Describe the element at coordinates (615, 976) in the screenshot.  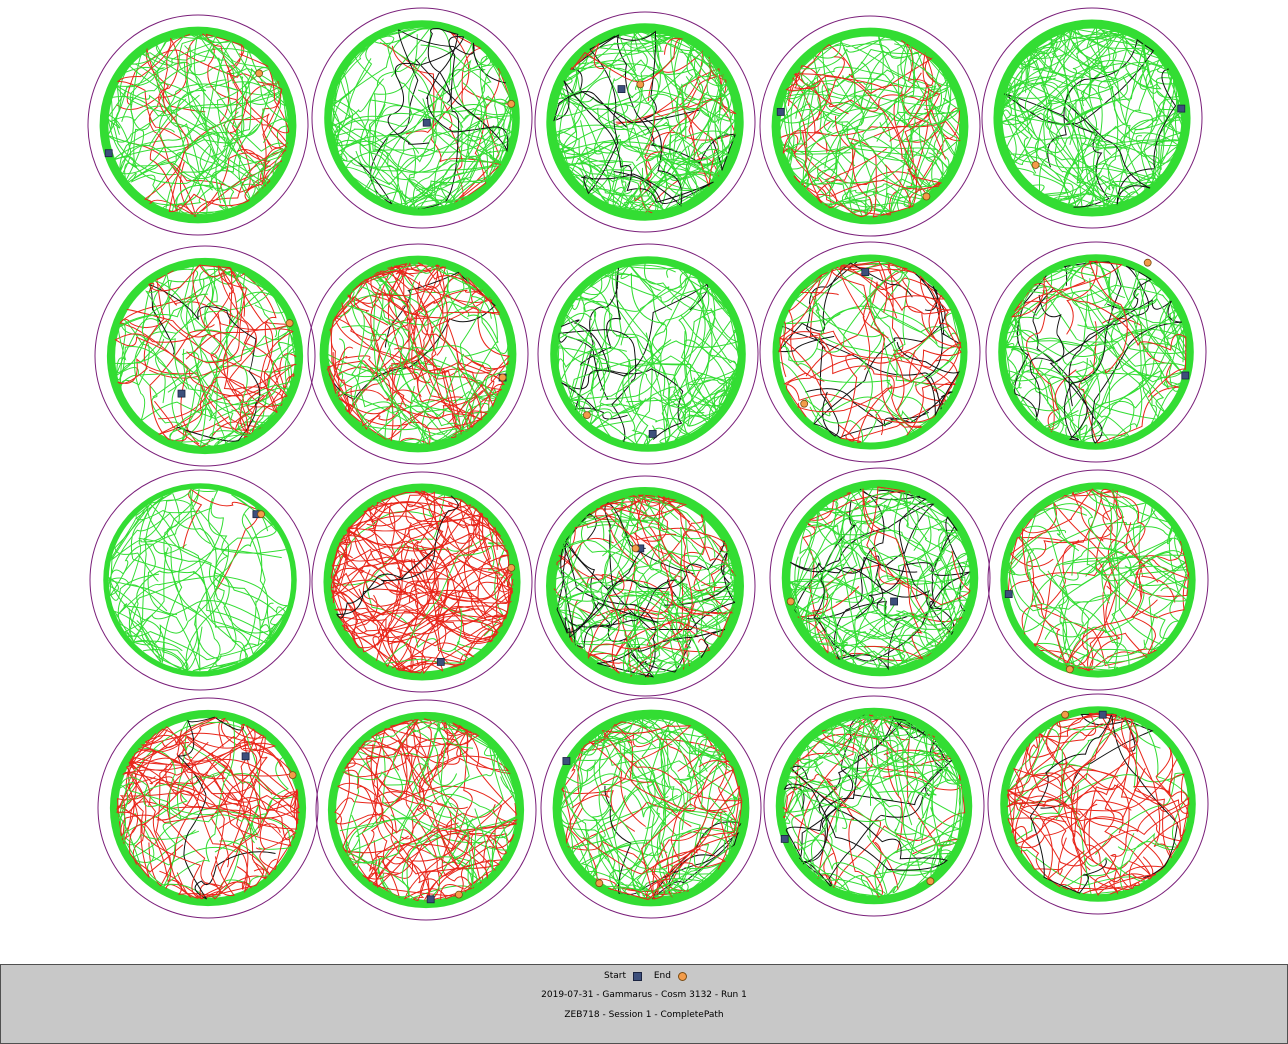
I see `legend-start-label: Start` at that location.